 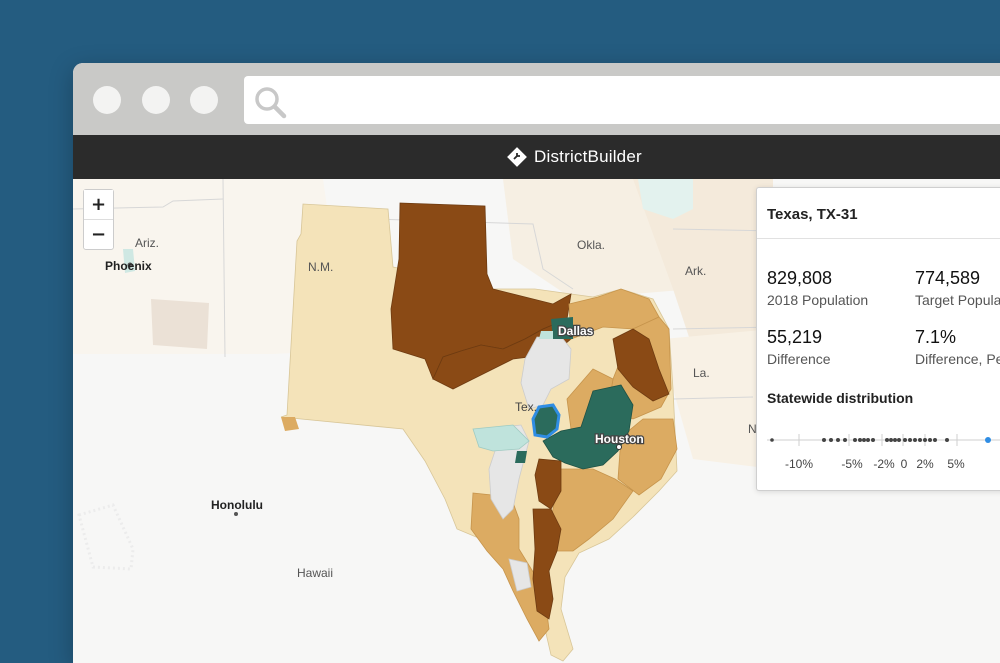 What do you see at coordinates (799, 359) in the screenshot?
I see `difference-label: Difference` at bounding box center [799, 359].